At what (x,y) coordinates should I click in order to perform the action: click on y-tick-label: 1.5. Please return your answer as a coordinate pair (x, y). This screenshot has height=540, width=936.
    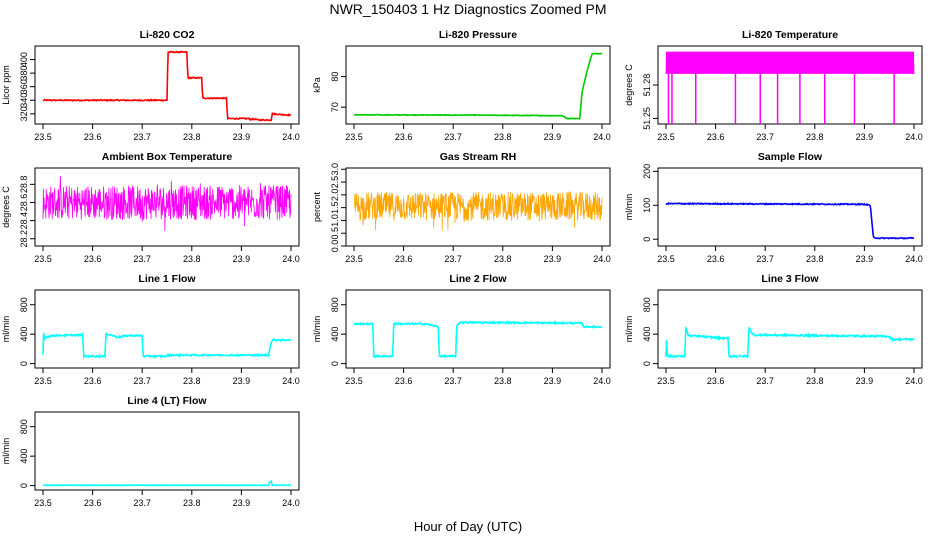
    Looking at the image, I should click on (335, 207).